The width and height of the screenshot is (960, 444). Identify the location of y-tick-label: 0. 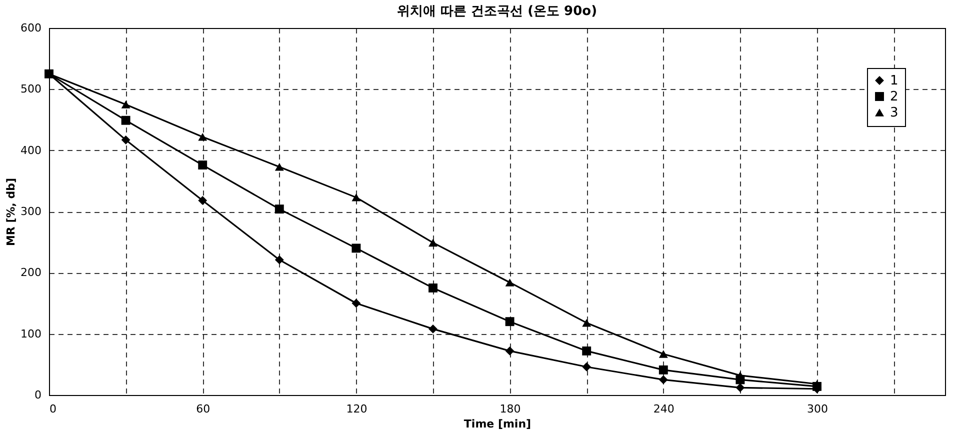
(38, 395).